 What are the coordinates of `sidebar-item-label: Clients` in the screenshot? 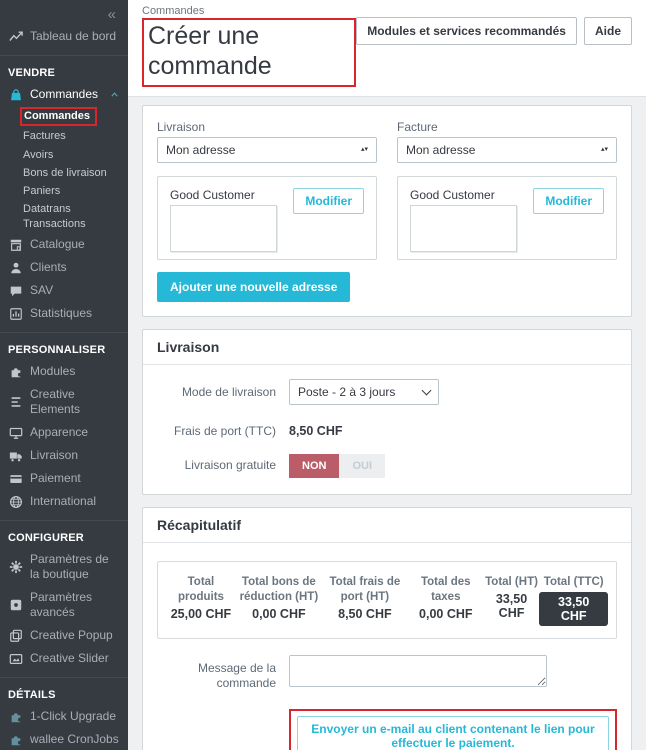 It's located at (48, 267).